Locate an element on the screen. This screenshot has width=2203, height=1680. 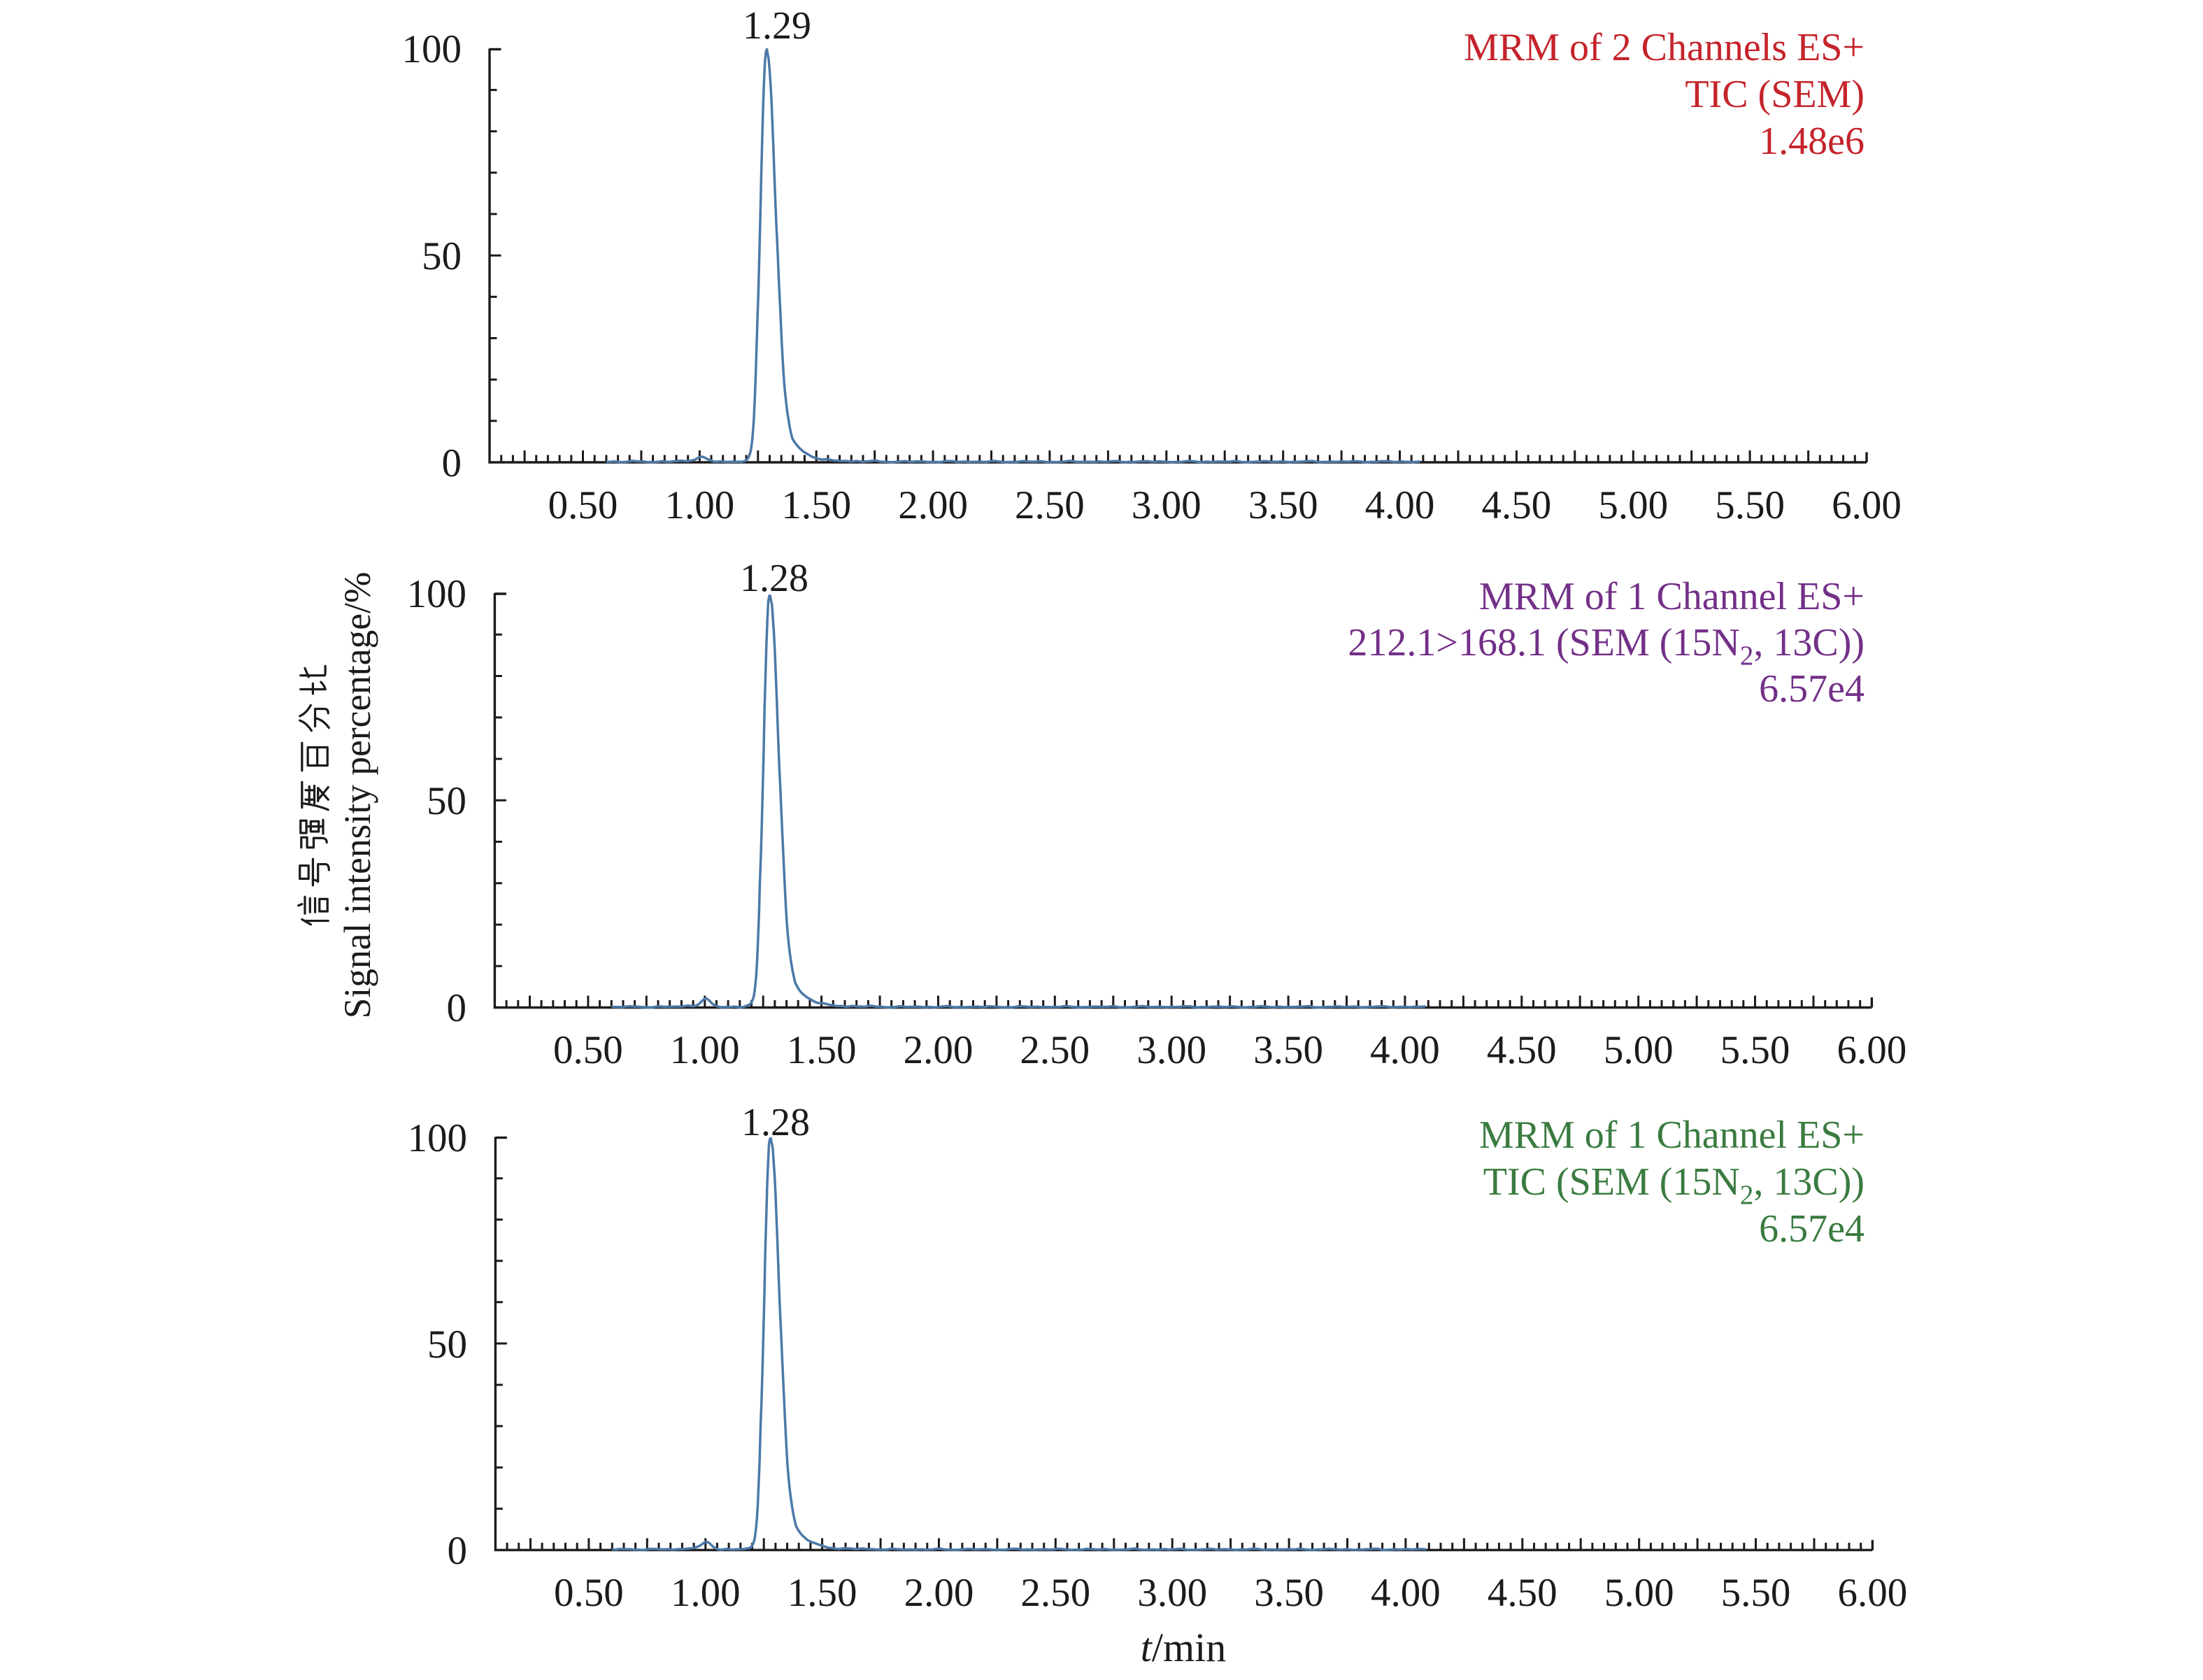
svg-text: 1.48e6 is located at coordinates (1812, 141).